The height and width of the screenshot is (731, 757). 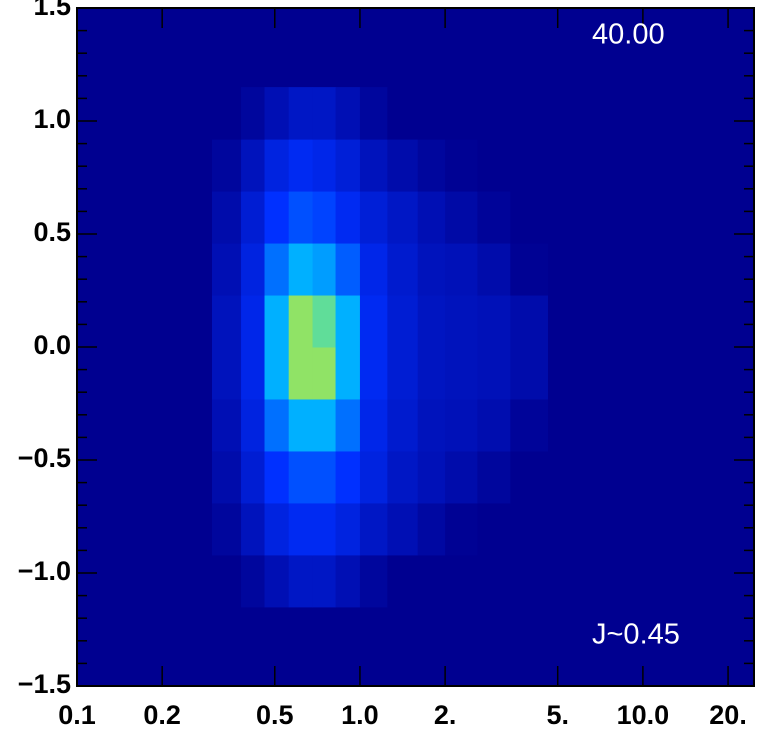 What do you see at coordinates (52, 345) in the screenshot?
I see `y-tick-label: 0.0` at bounding box center [52, 345].